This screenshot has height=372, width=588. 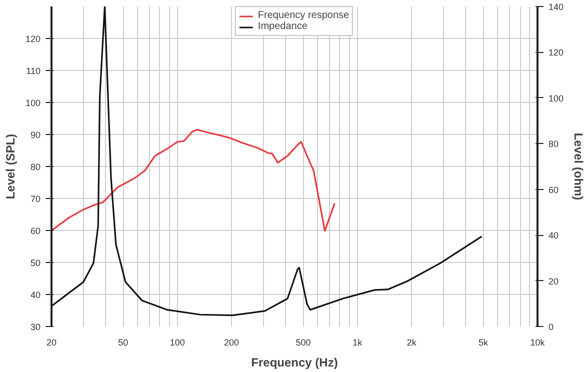 What do you see at coordinates (304, 15) in the screenshot?
I see `legend-label: Frequency response` at bounding box center [304, 15].